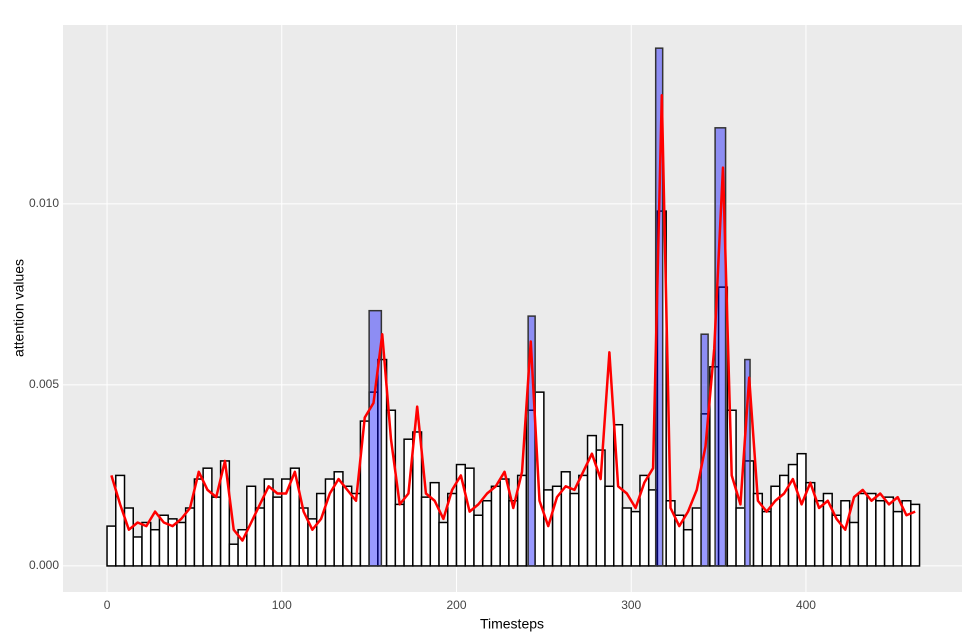 The height and width of the screenshot is (634, 969). I want to click on x-tick-label: 300, so click(631, 605).